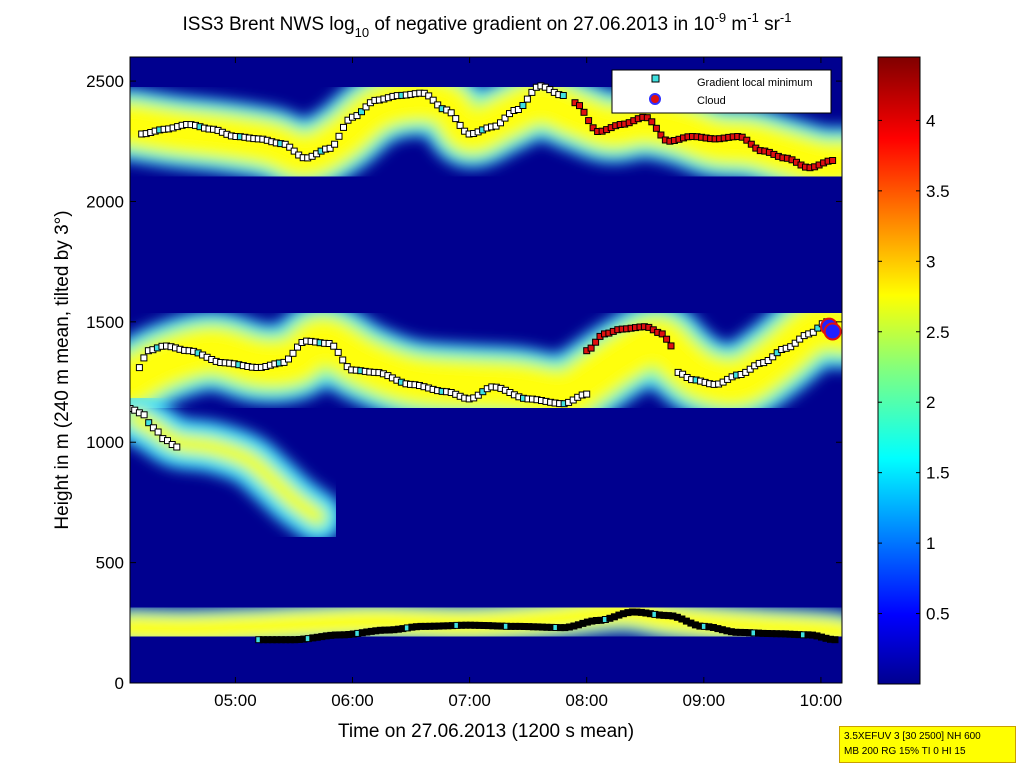 The width and height of the screenshot is (1023, 767). I want to click on ground-layer-core, so click(486, 622).